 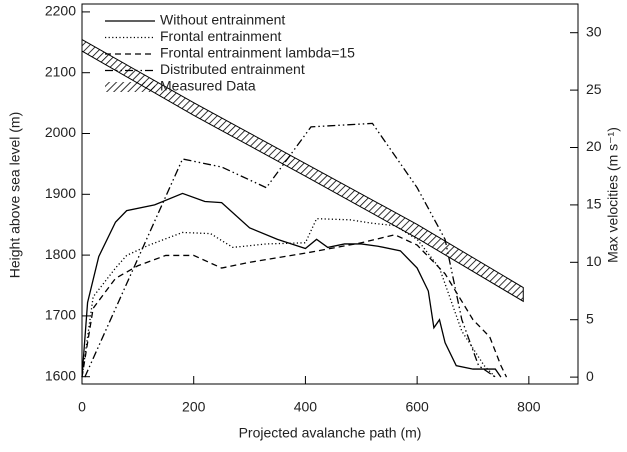 I want to click on y-tick-label: 1900, so click(x=60, y=193).